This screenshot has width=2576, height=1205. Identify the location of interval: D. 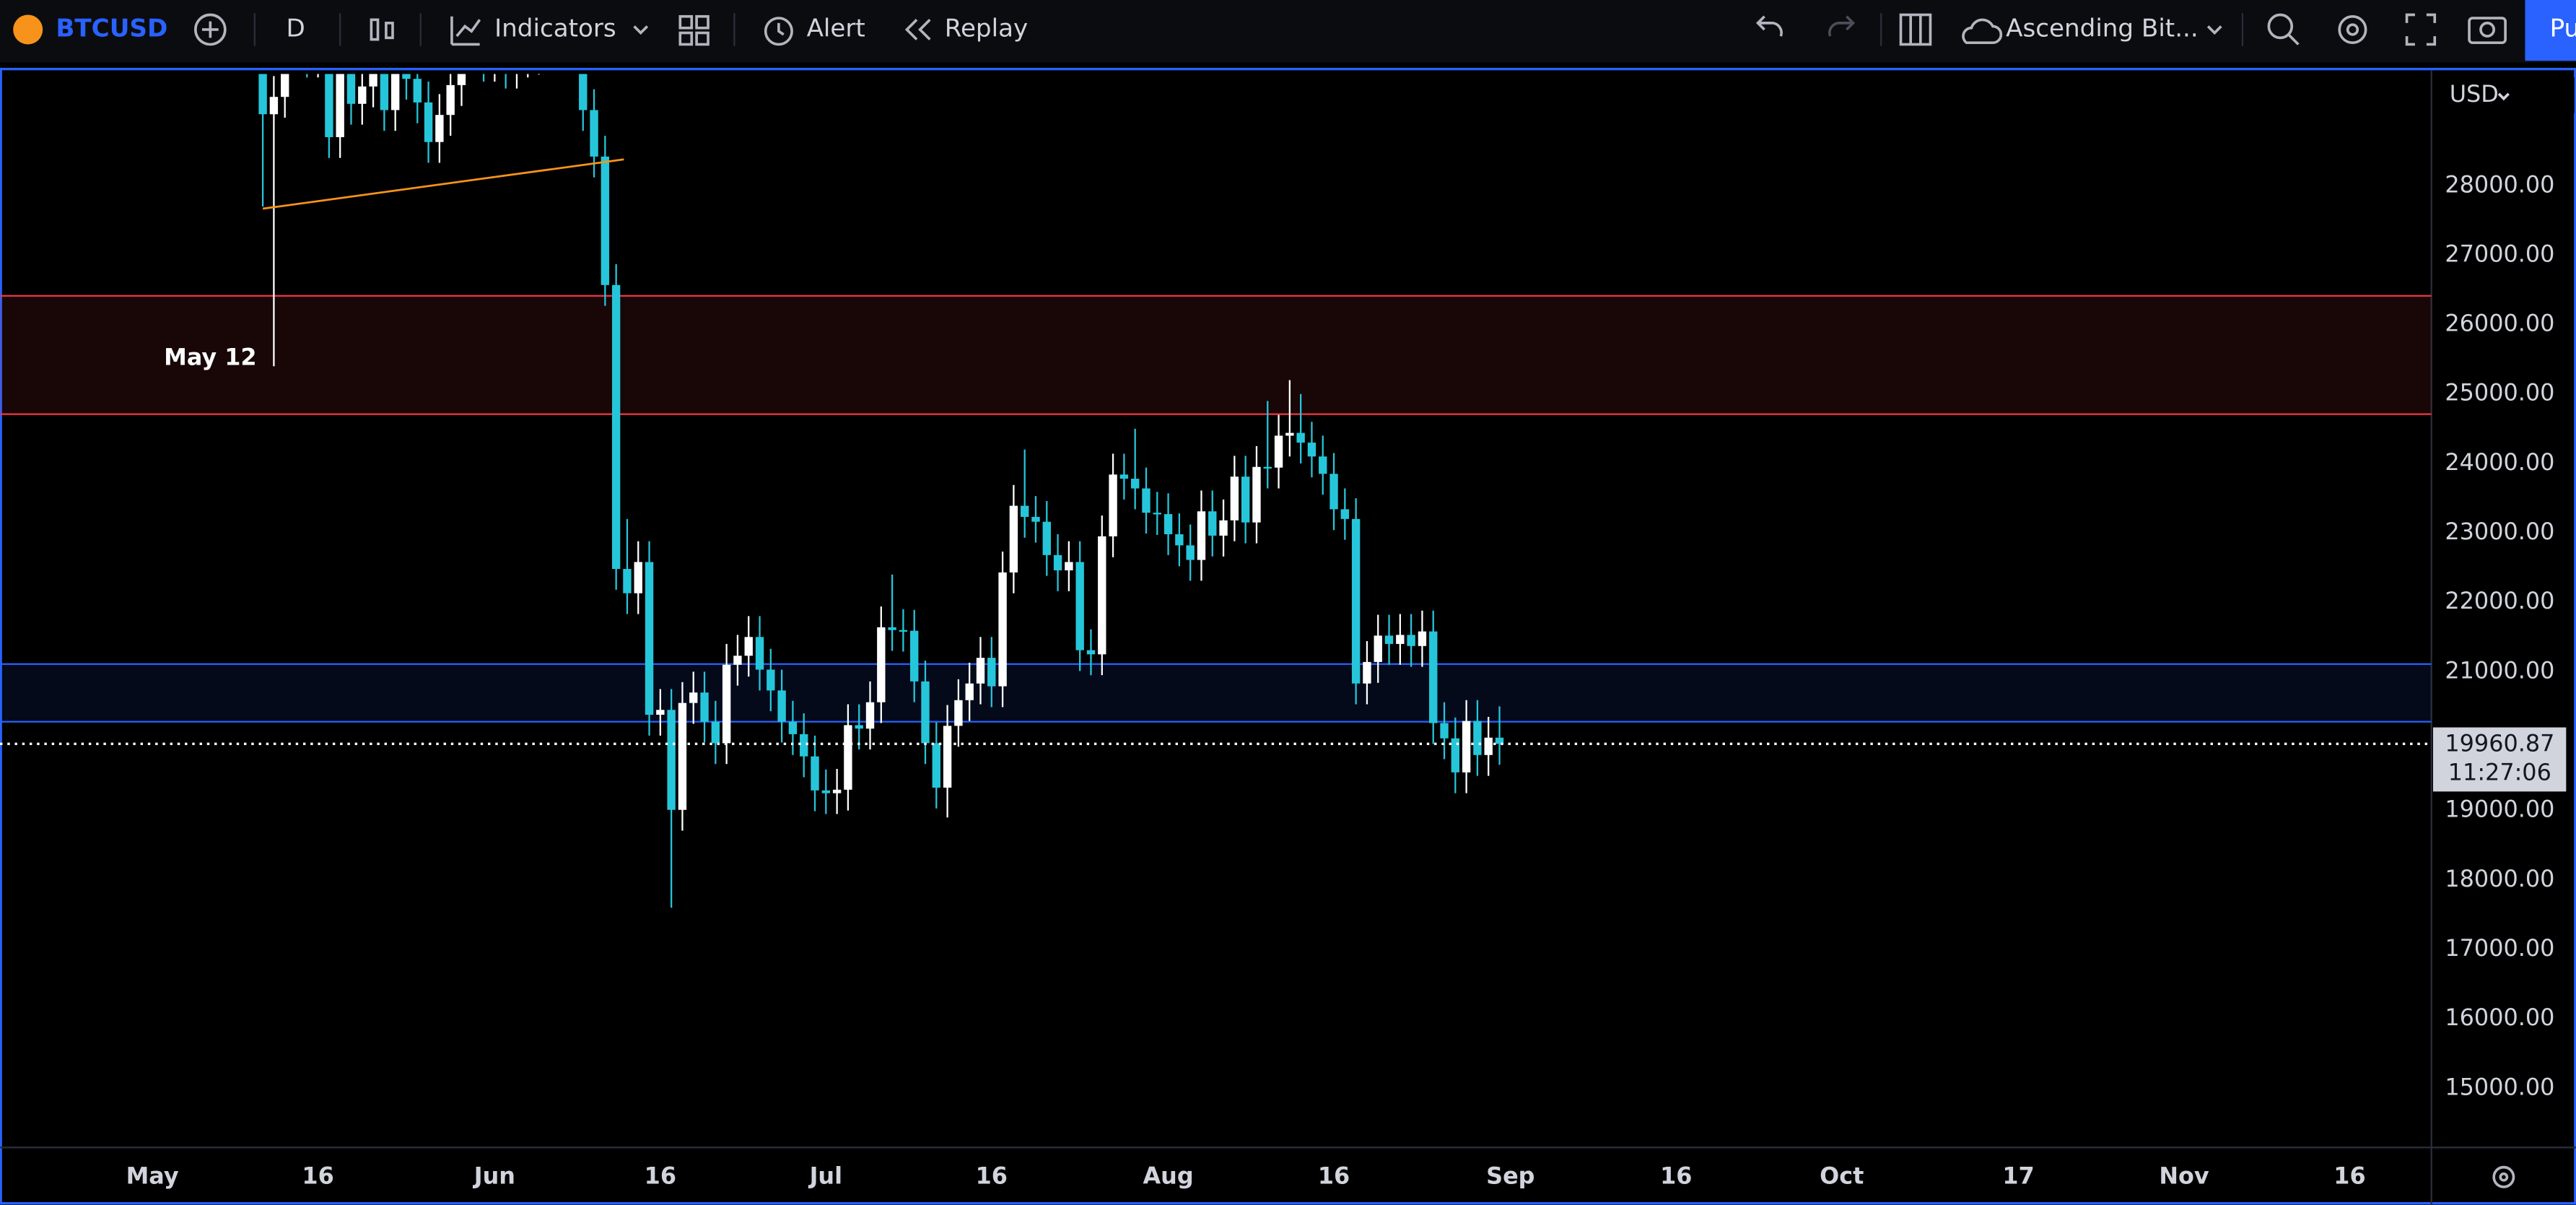
(296, 28).